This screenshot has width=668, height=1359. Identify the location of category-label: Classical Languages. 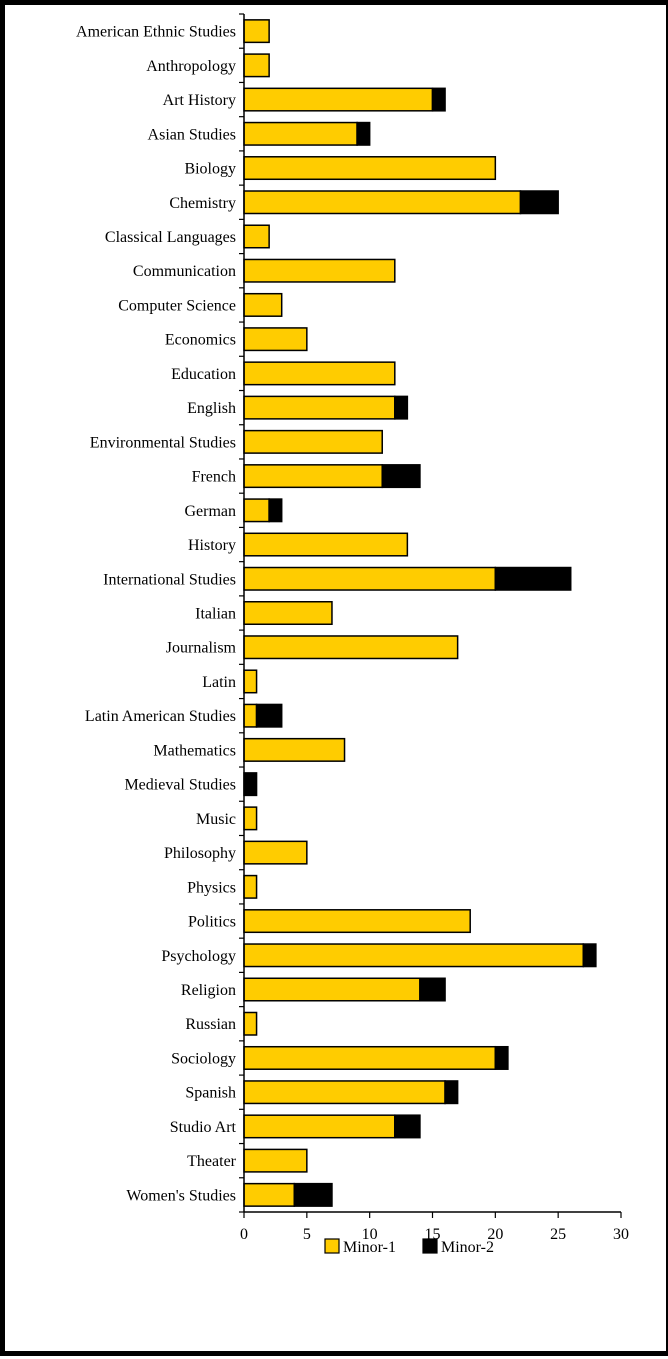
(170, 237).